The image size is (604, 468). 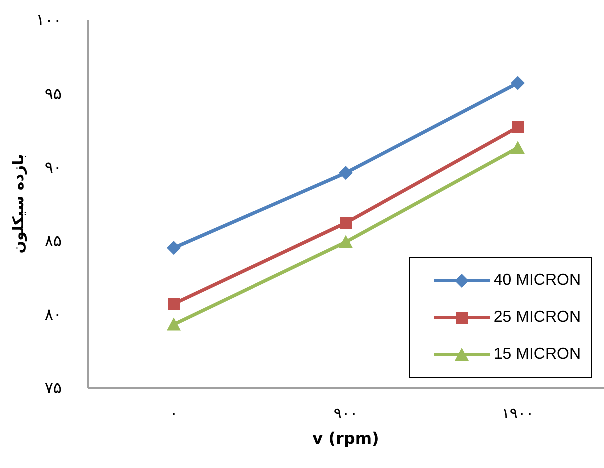 I want to click on legend-label: 40 MICRON, so click(x=537, y=281).